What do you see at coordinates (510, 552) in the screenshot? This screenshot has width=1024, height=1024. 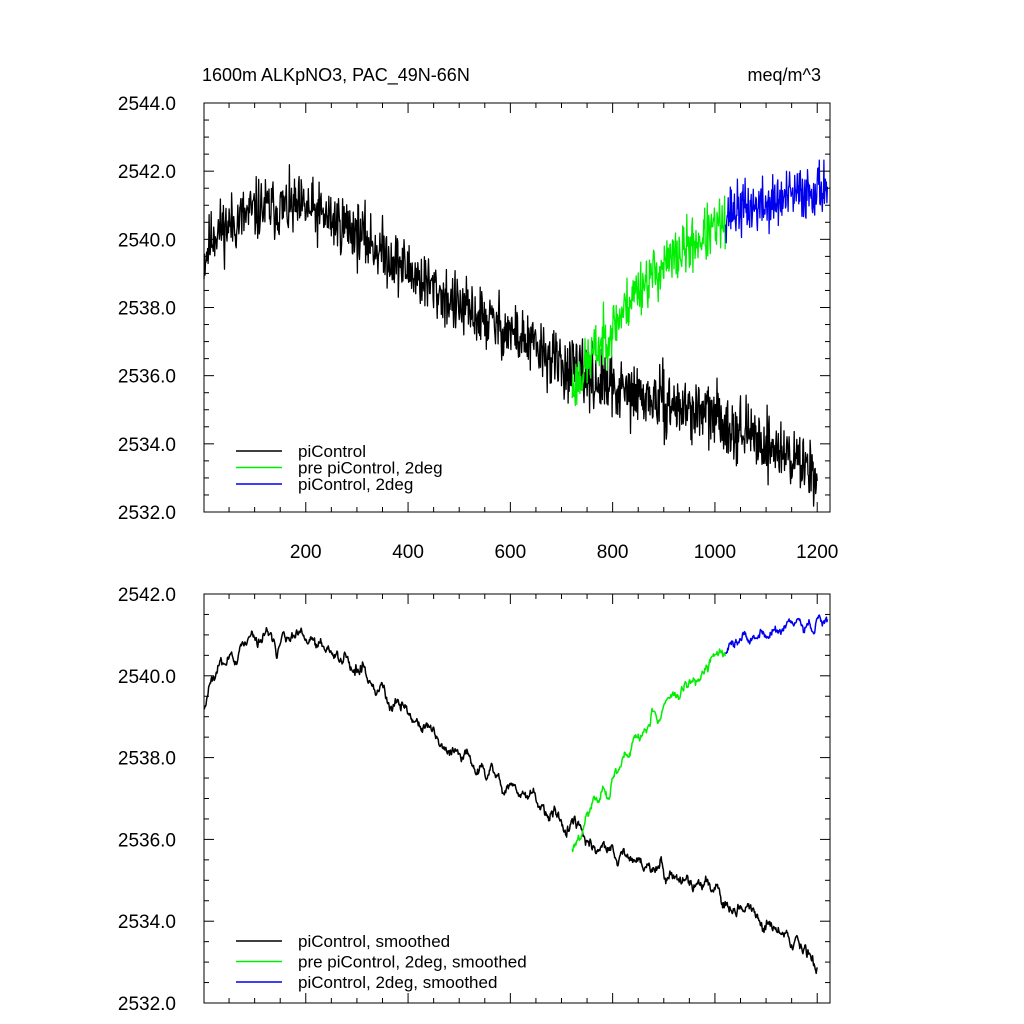 I see `x-tick-label: 600` at bounding box center [510, 552].